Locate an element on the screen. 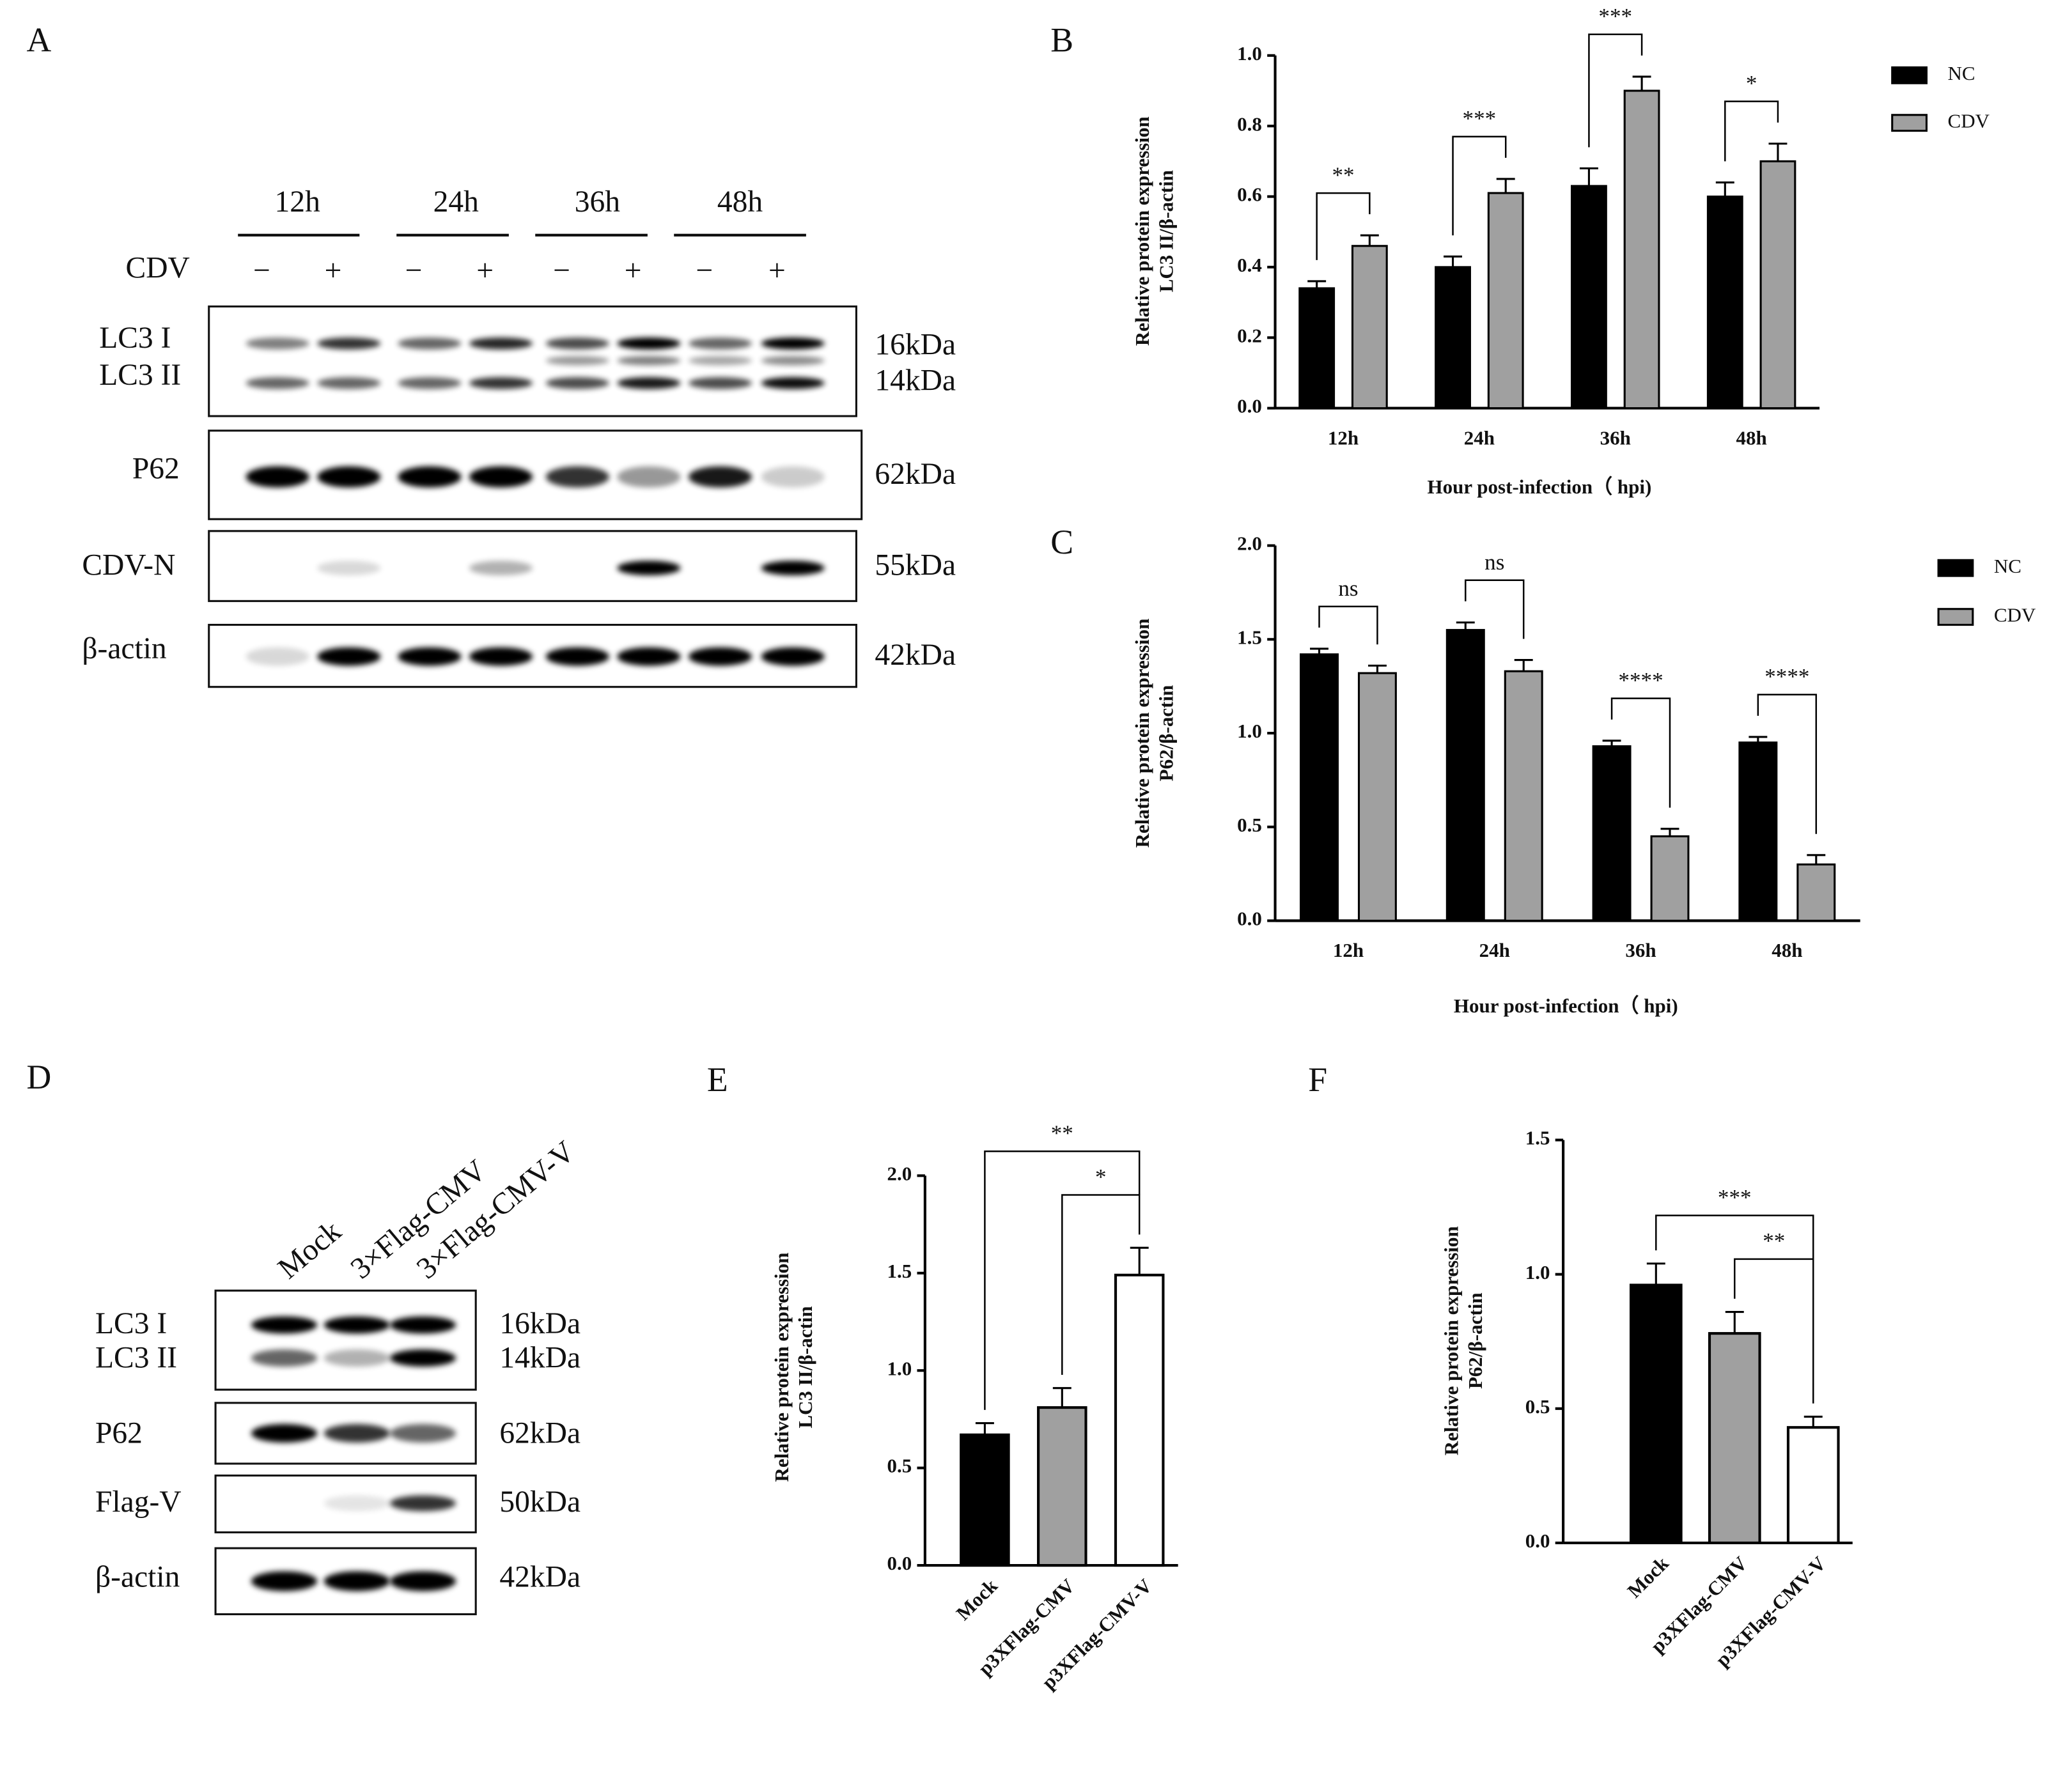 The image size is (2072, 1782). y-axis-label: P62/β-actin is located at coordinates (1475, 1340).